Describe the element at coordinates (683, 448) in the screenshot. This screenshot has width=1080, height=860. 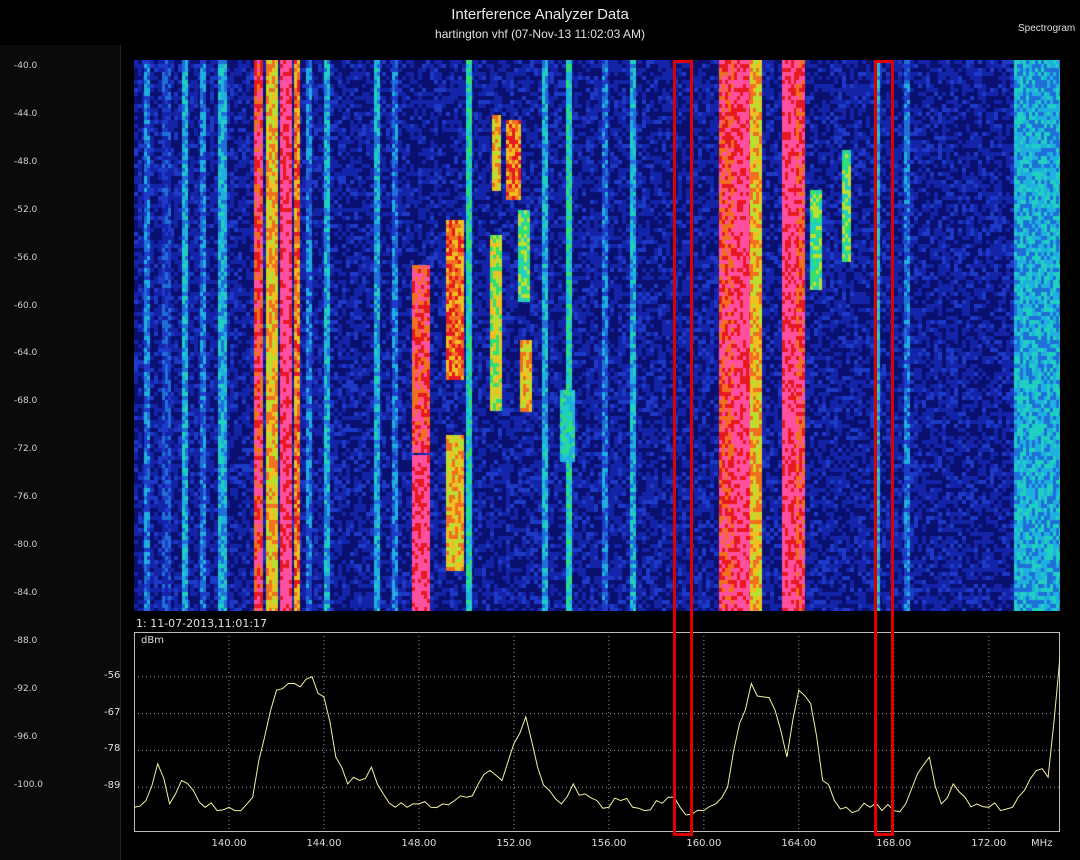
I see `highlight-box-left` at that location.